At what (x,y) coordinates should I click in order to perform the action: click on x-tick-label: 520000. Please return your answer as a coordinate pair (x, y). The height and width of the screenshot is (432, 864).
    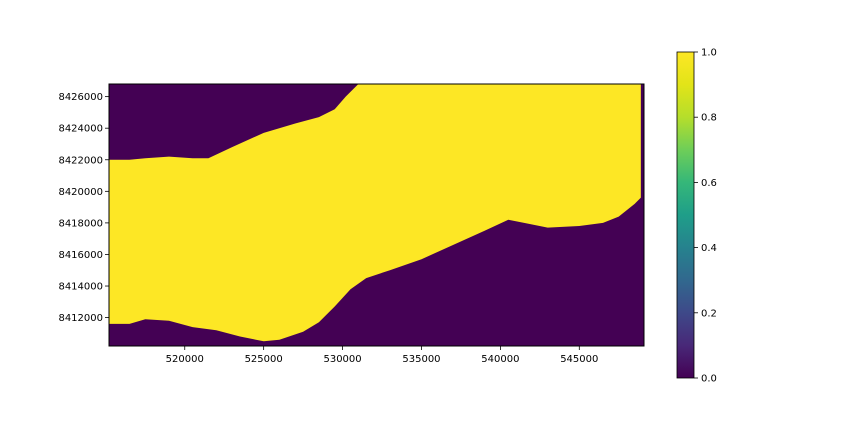
    Looking at the image, I should click on (185, 359).